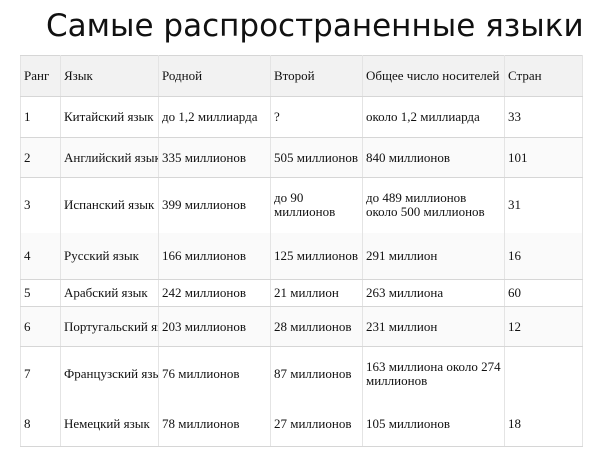 The image size is (604, 453). What do you see at coordinates (433, 374) in the screenshot?
I see `table-cell: 163 миллиона около 274 миллионов` at bounding box center [433, 374].